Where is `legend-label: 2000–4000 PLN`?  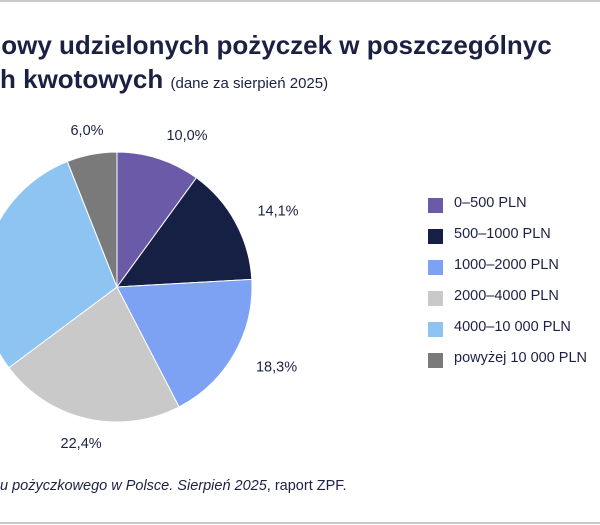
legend-label: 2000–4000 PLN is located at coordinates (506, 296).